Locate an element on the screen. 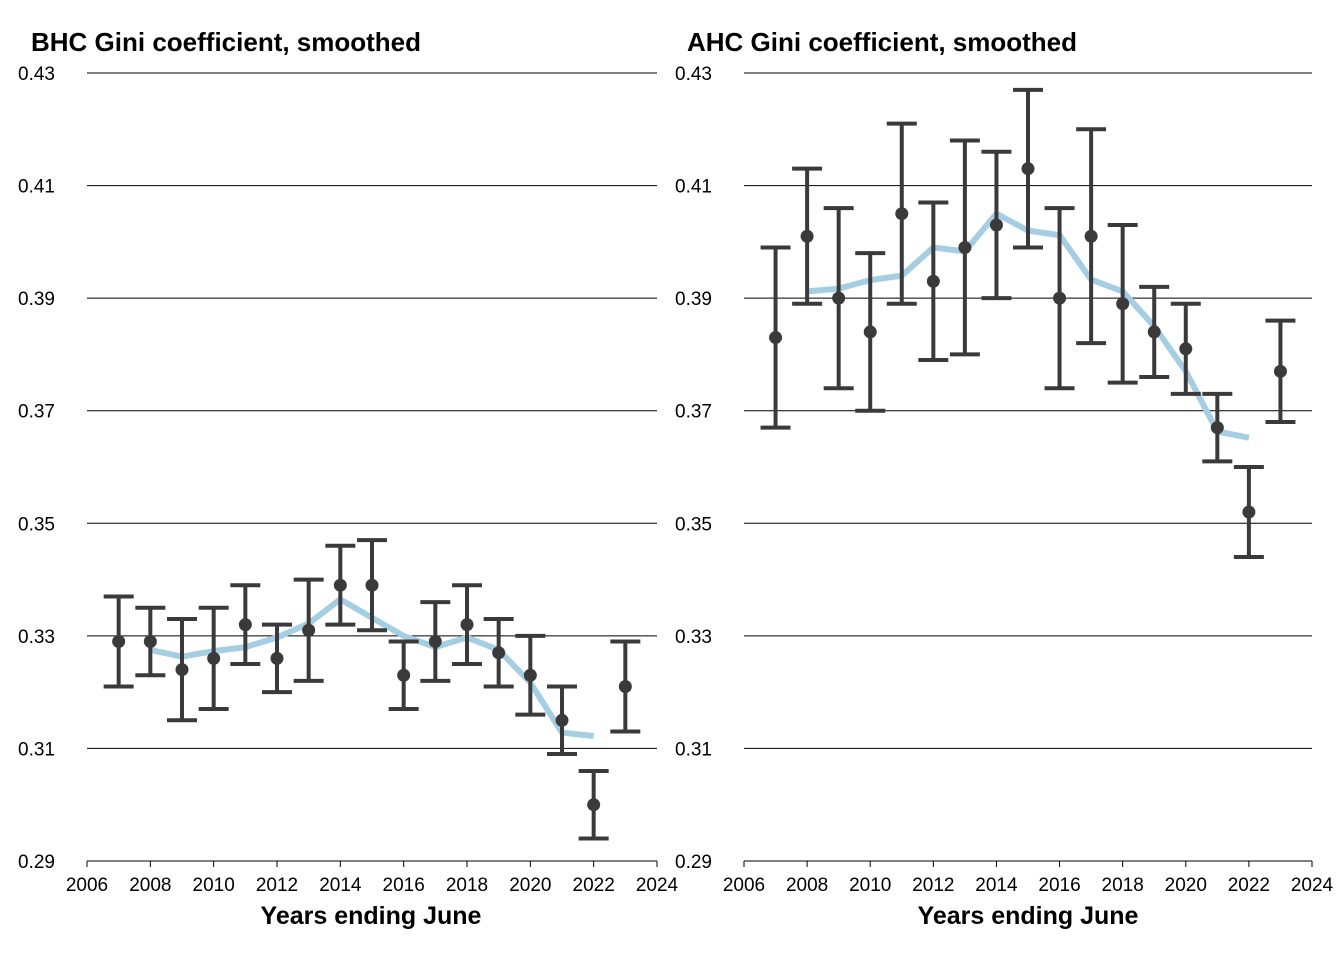  chart-title: BHC Gini coefficient, smoothed is located at coordinates (226, 42).